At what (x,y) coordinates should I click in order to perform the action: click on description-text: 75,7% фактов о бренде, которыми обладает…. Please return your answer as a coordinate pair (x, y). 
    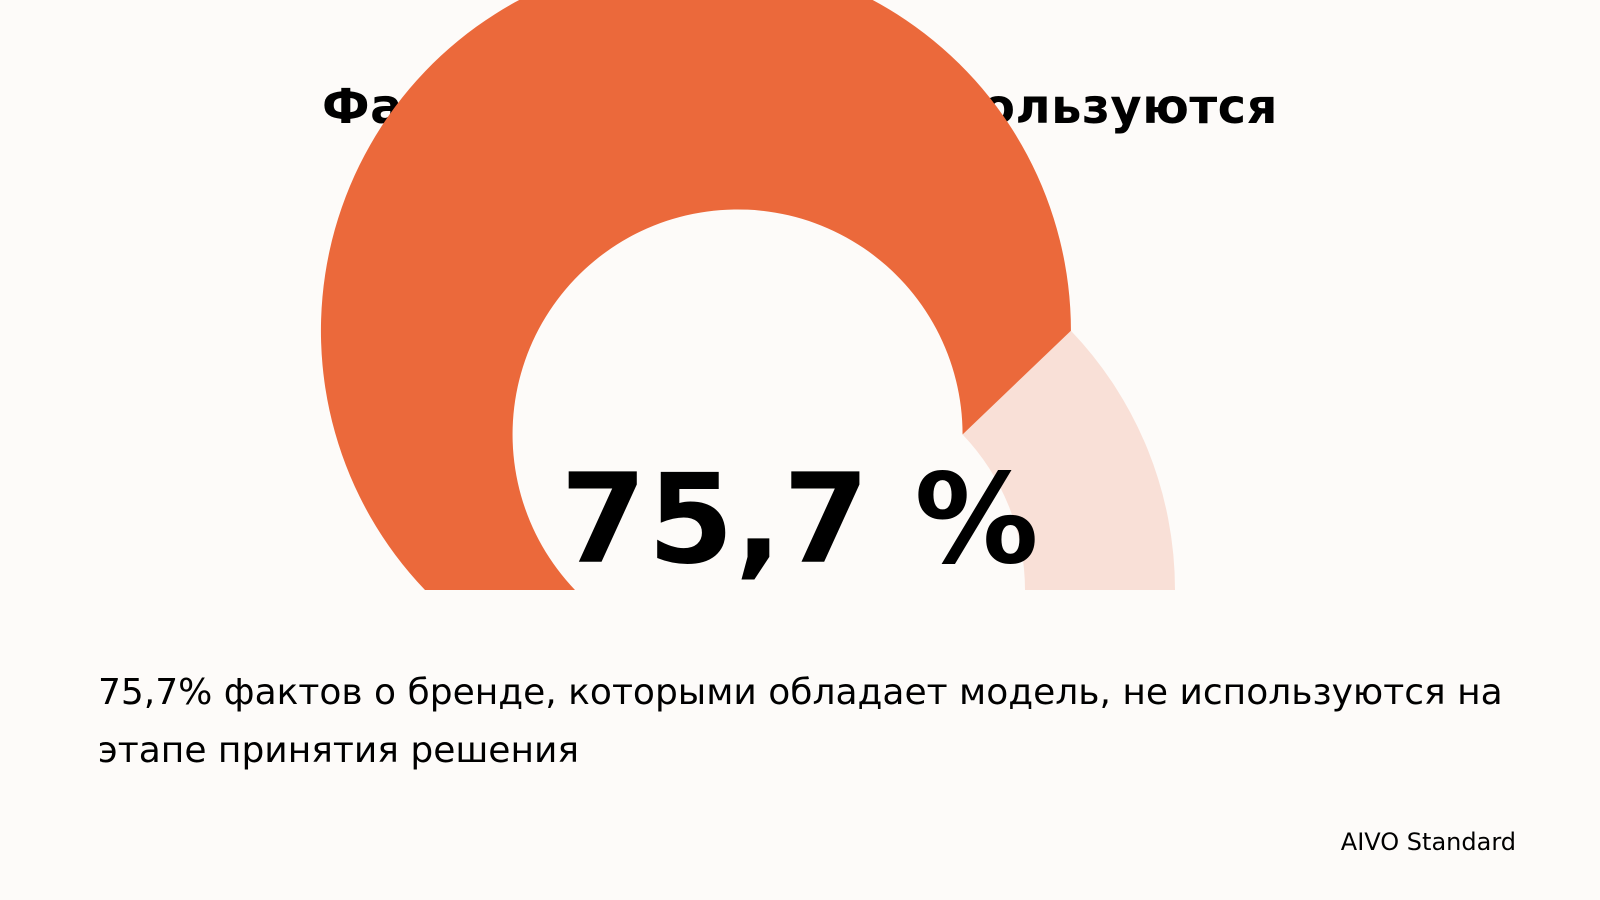
    Looking at the image, I should click on (800, 721).